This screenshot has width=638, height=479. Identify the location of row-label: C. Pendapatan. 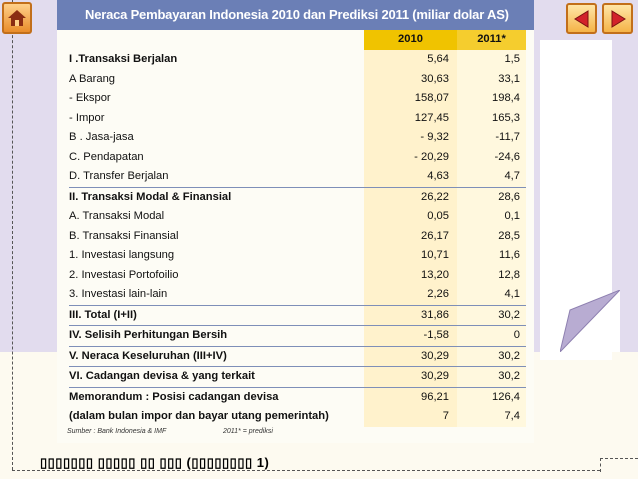
(106, 156).